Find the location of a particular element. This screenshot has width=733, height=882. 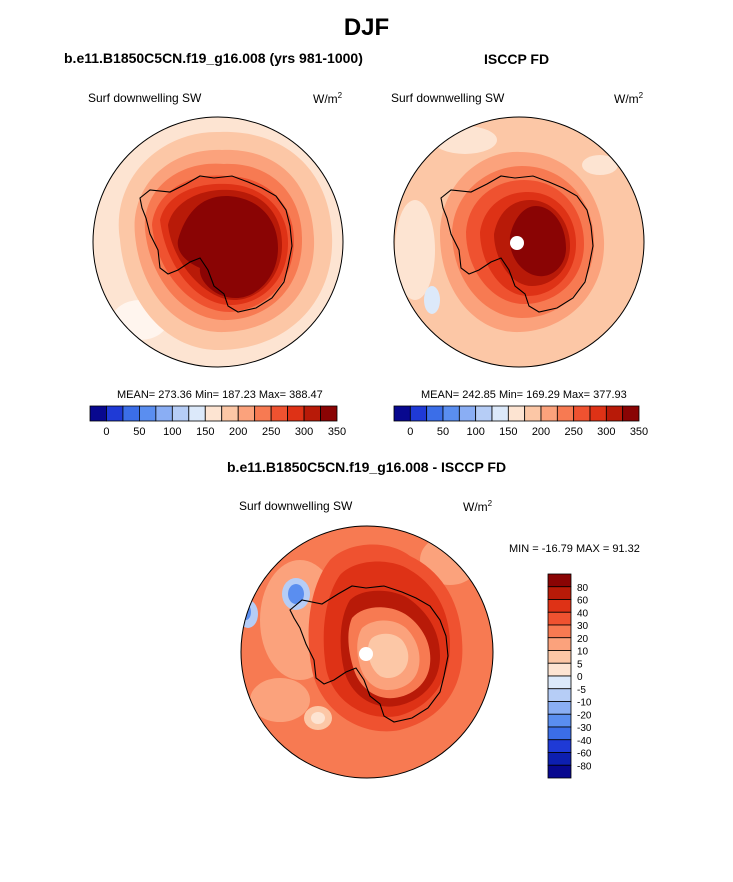

colorbar-1: 0 50 100 150 200 250 300 350 is located at coordinates (217, 421).